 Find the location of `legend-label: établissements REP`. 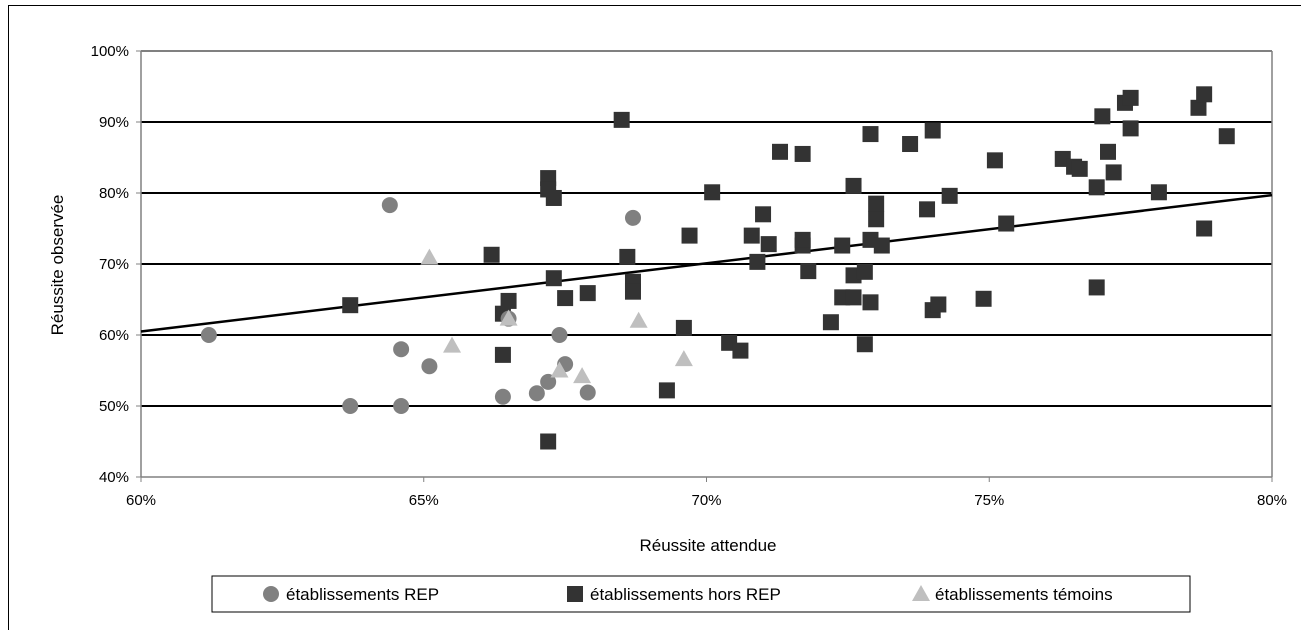

legend-label: établissements REP is located at coordinates (362, 594).